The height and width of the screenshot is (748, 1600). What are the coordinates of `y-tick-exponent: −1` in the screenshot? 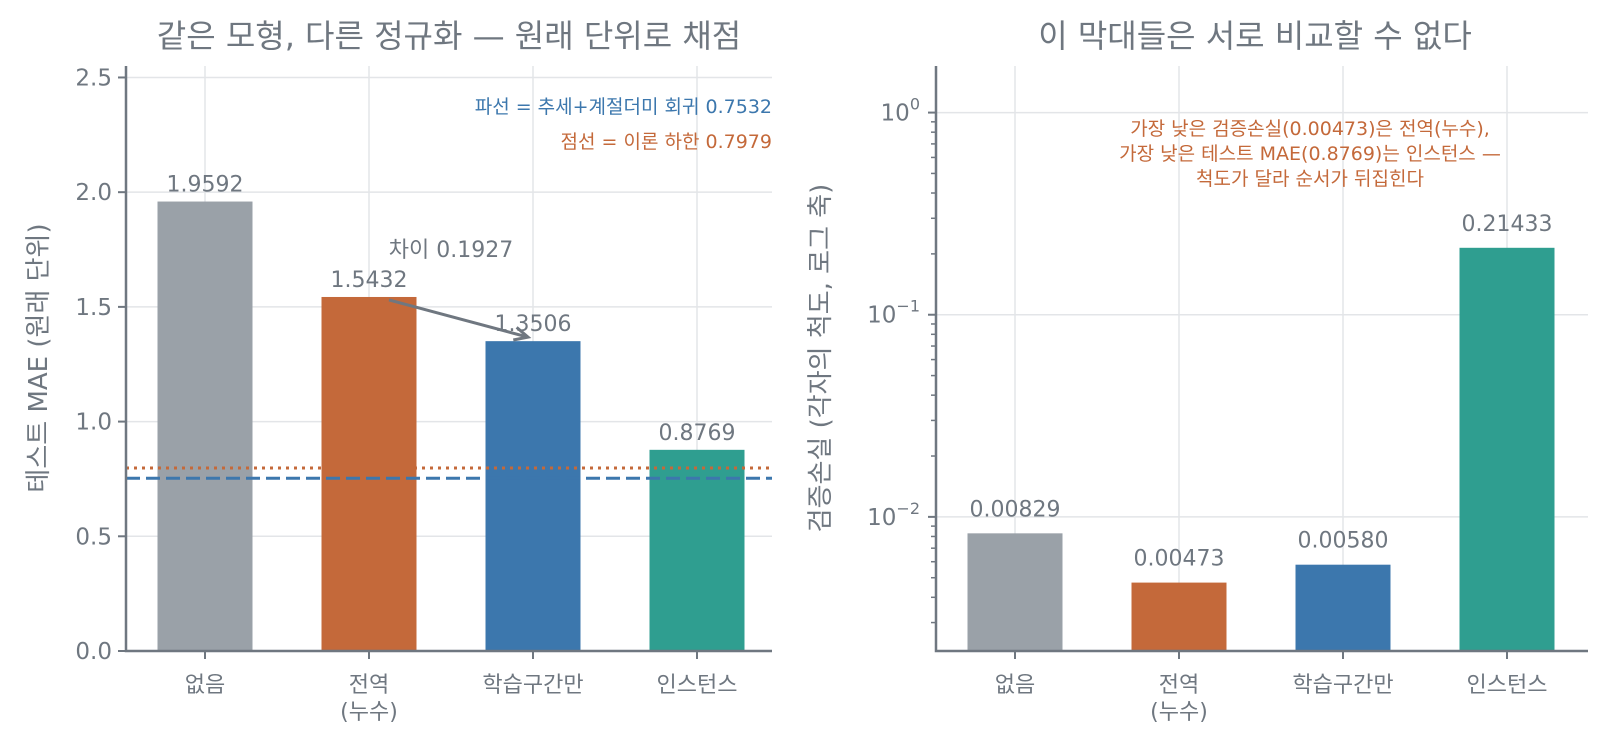 It's located at (908, 306).